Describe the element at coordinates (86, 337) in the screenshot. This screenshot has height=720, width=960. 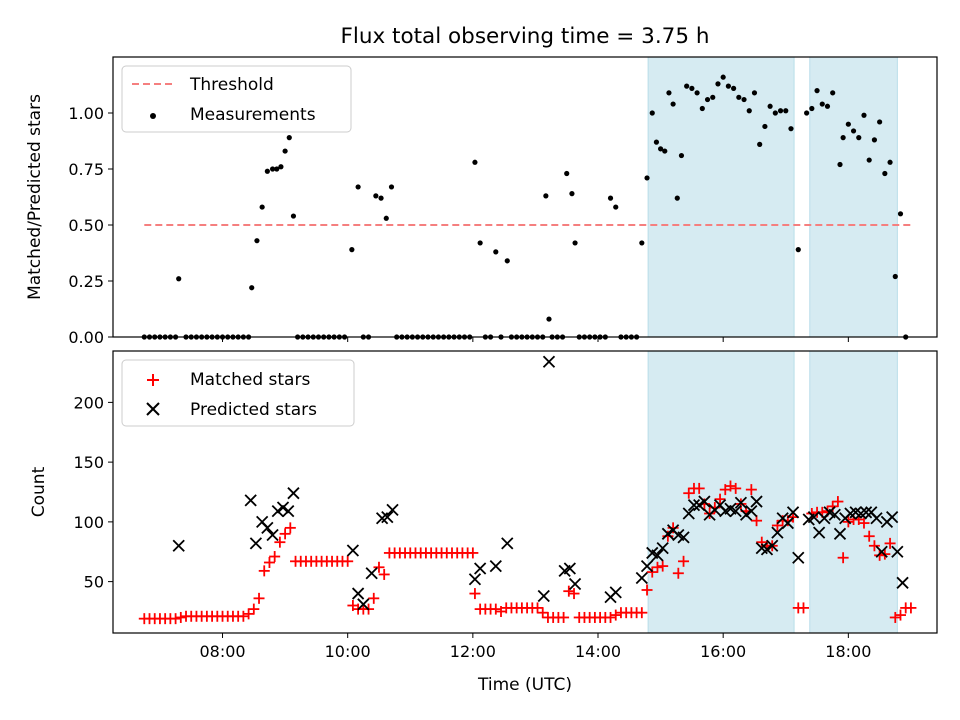
I see `top-y-tick-label: 0.00` at that location.